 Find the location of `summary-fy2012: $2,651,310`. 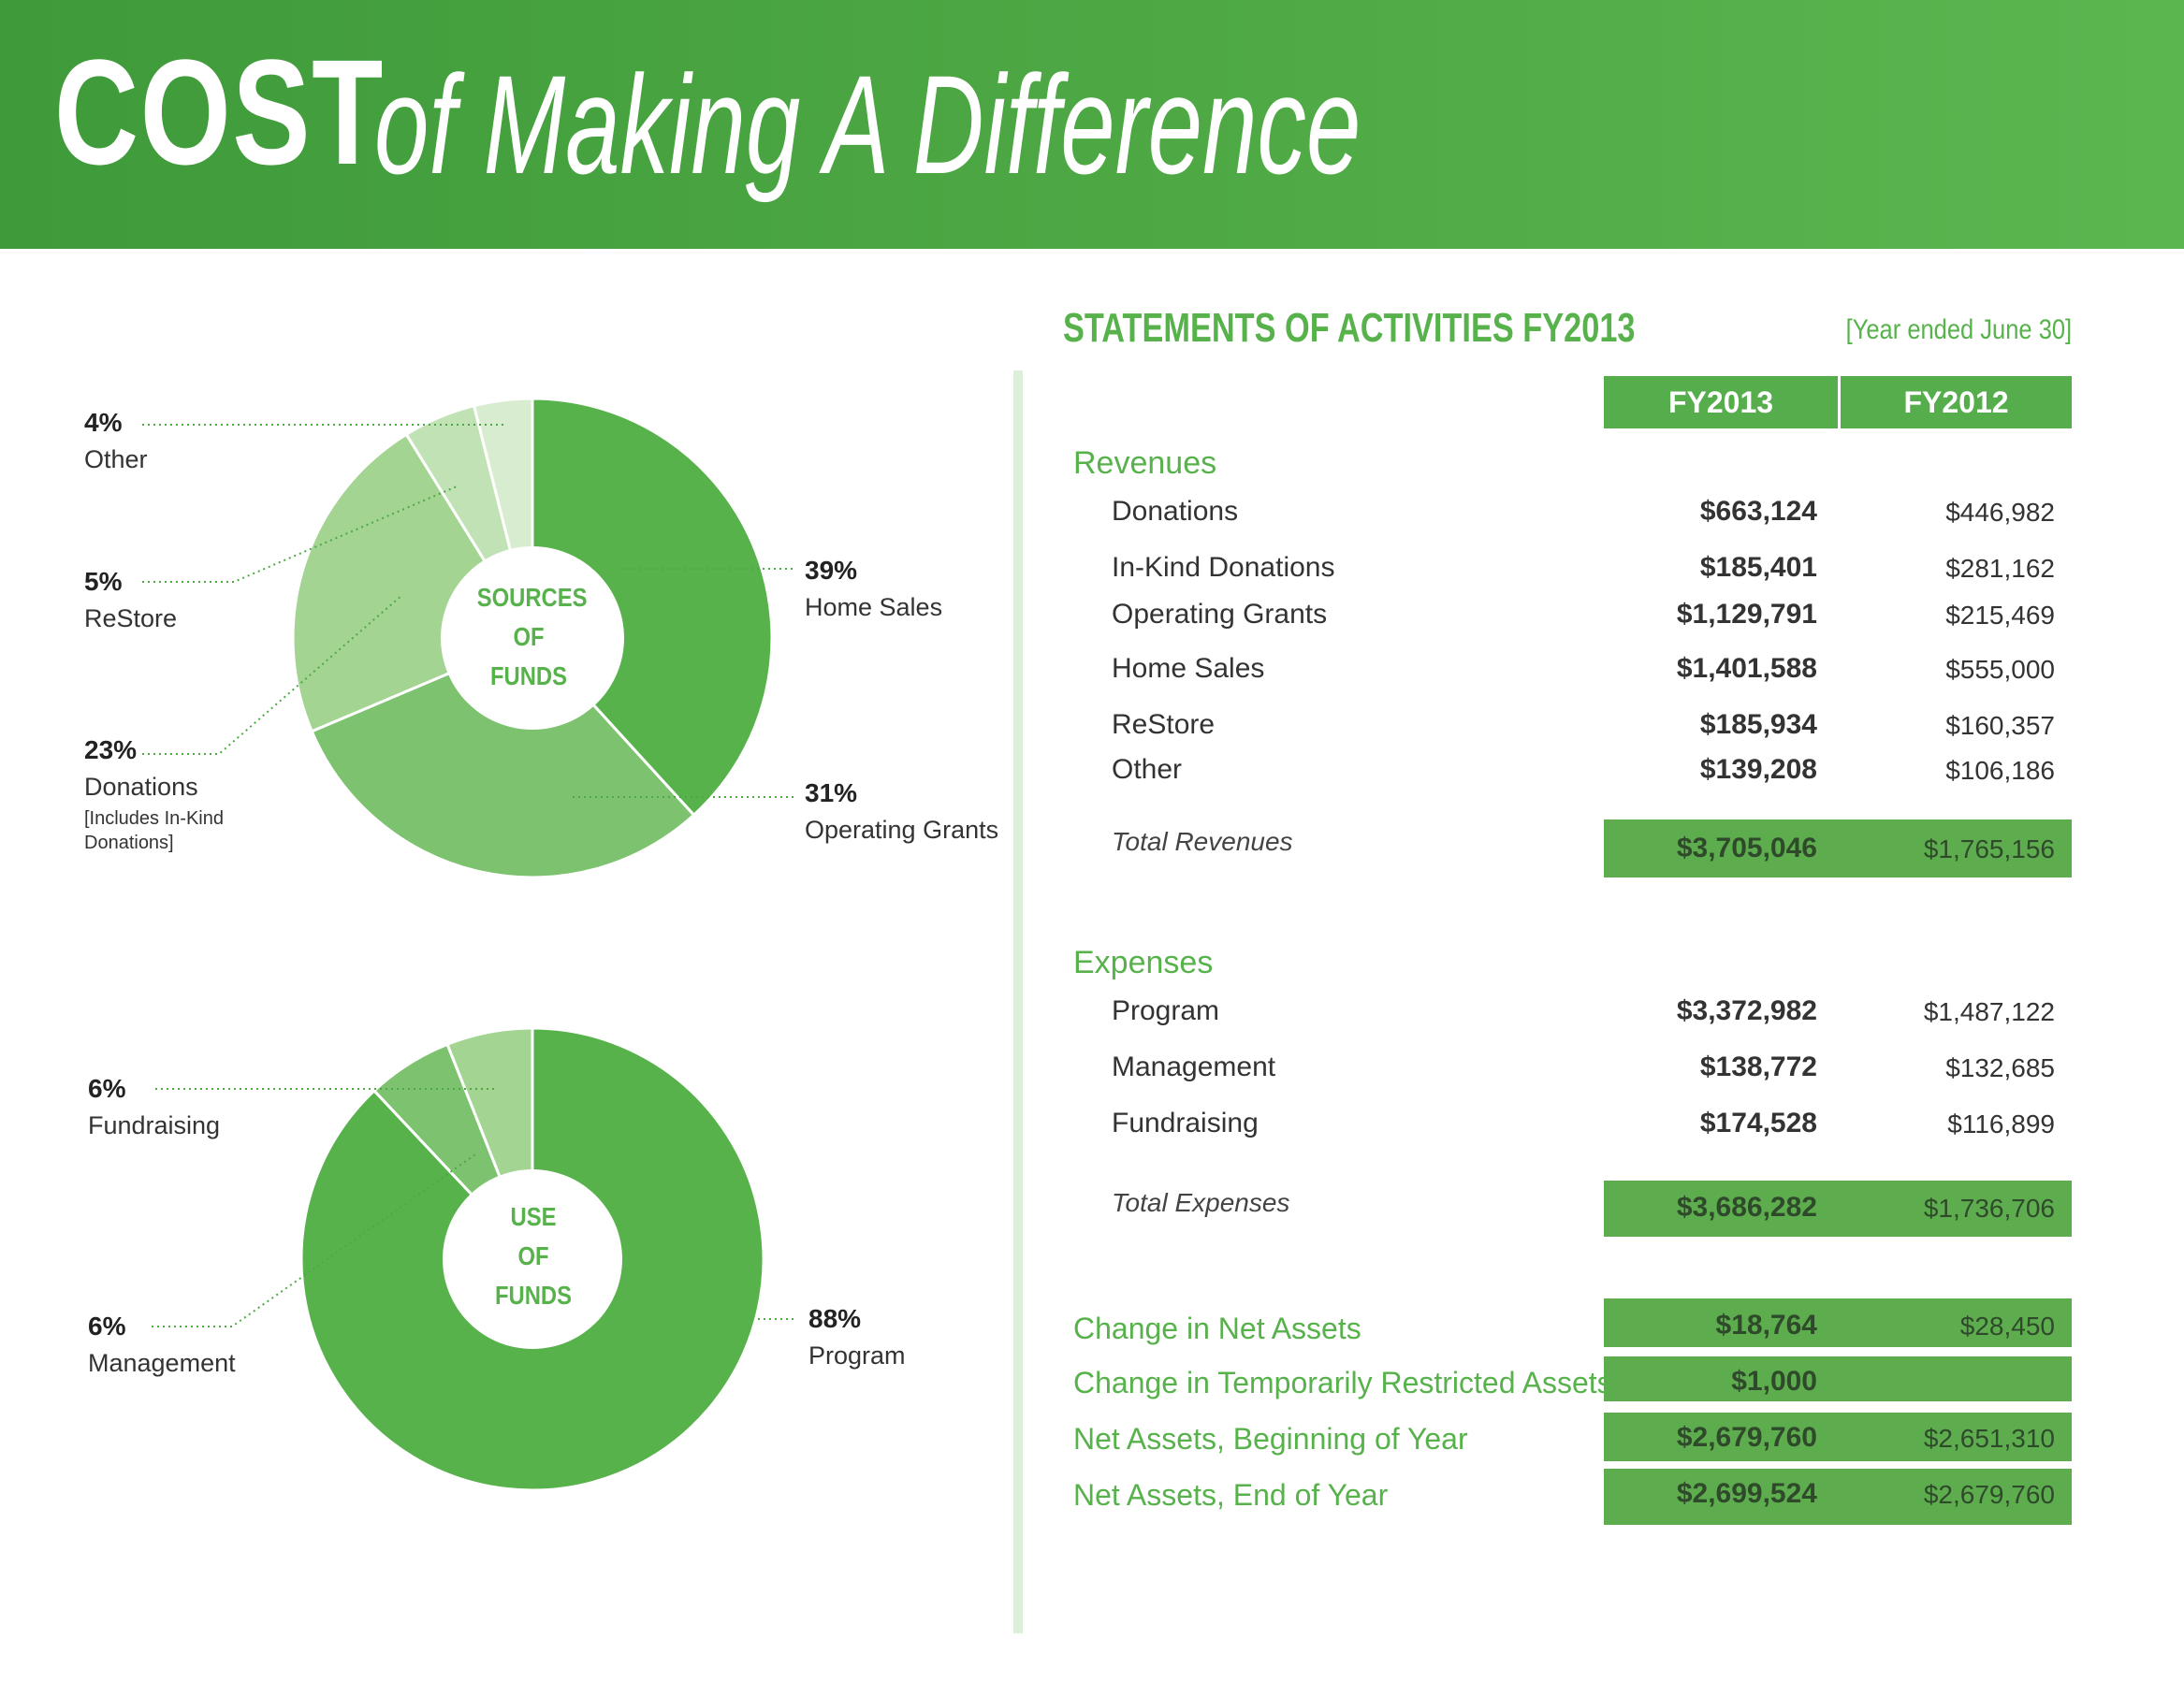

summary-fy2012: $2,651,310 is located at coordinates (1989, 1438).